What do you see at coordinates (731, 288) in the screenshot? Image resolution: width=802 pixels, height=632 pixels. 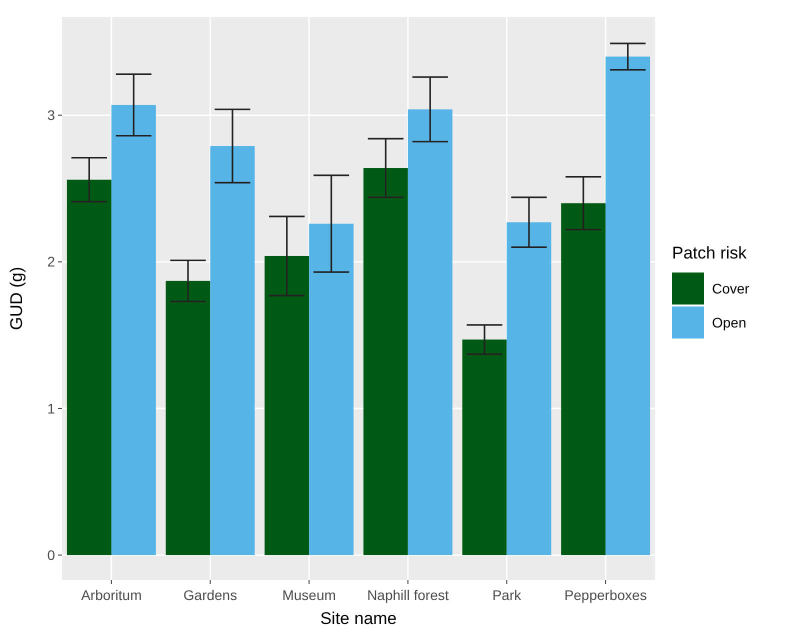 I see `legend-label: Cover` at bounding box center [731, 288].